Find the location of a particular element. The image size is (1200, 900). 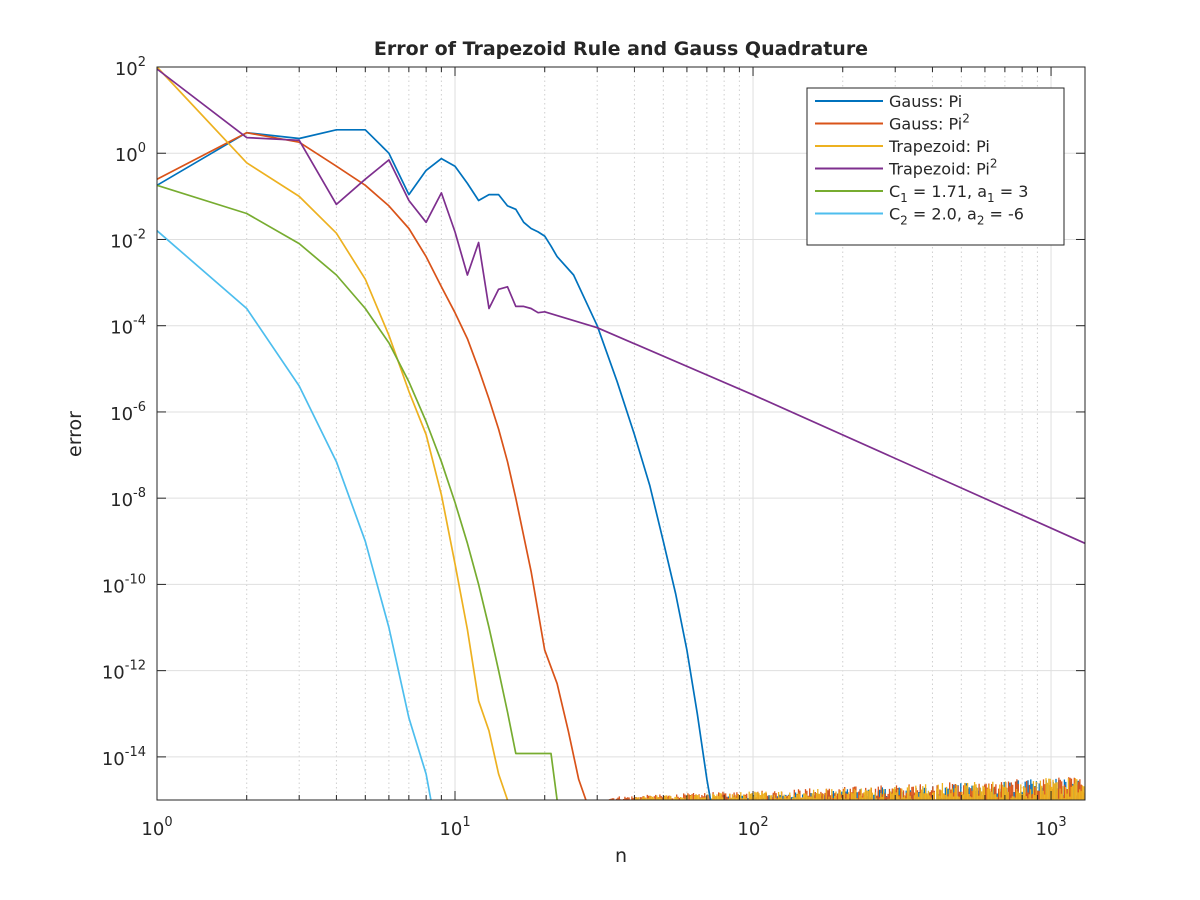

legend-entry: Gauss: Pi is located at coordinates (925, 101).